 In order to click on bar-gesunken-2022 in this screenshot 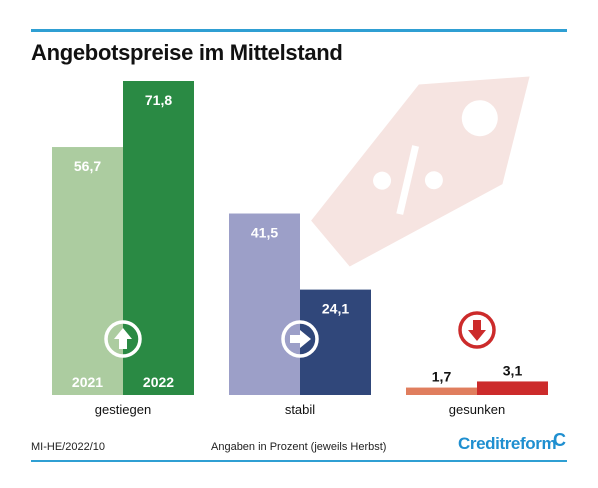, I will do `click(512, 388)`.